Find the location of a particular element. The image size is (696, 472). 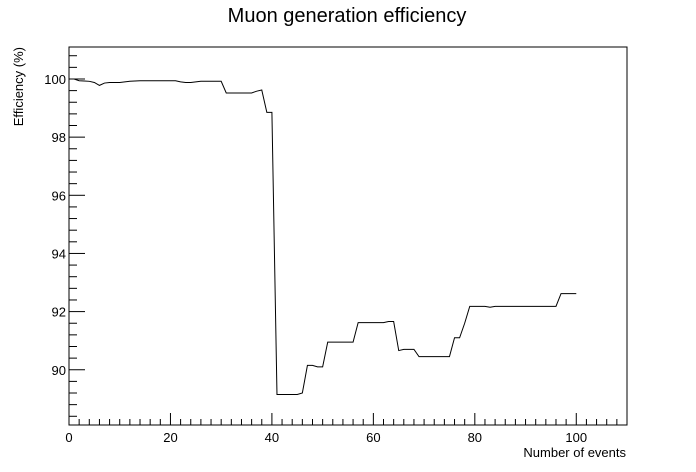

y-tick-label: 92 is located at coordinates (59, 312).